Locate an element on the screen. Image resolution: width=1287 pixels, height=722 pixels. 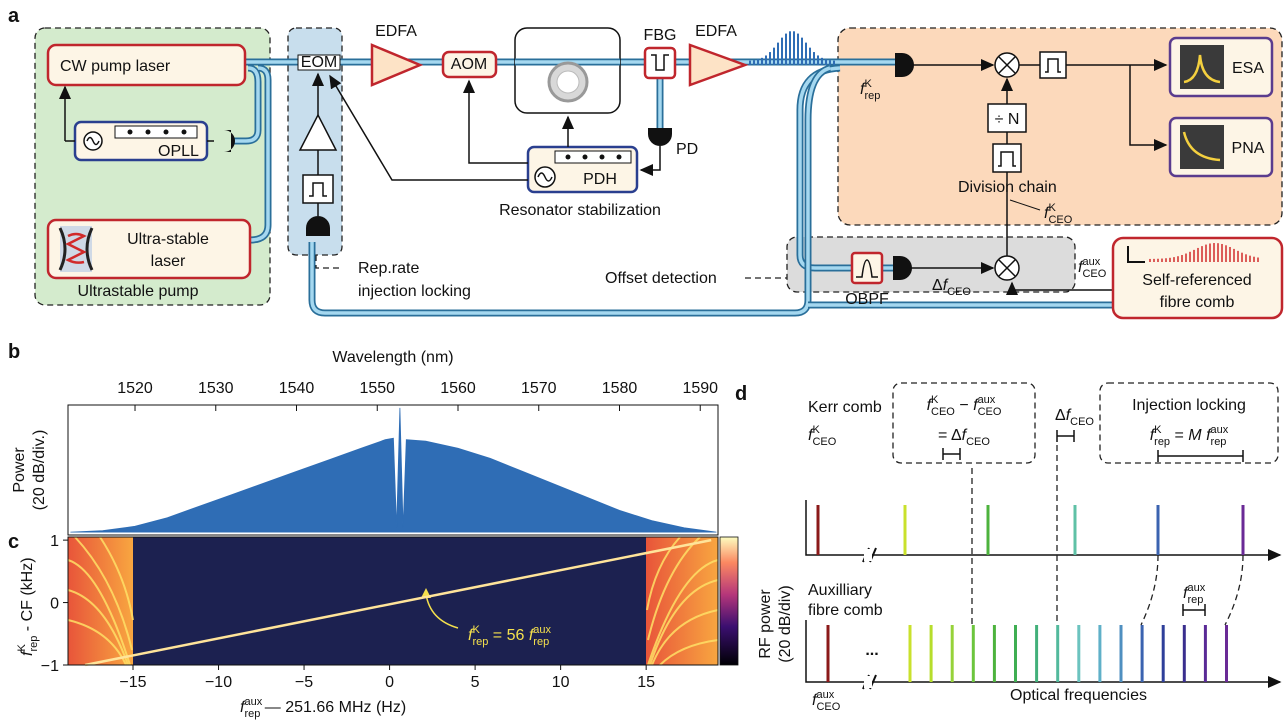
locking-label: Rep.rate is located at coordinates (388, 268).